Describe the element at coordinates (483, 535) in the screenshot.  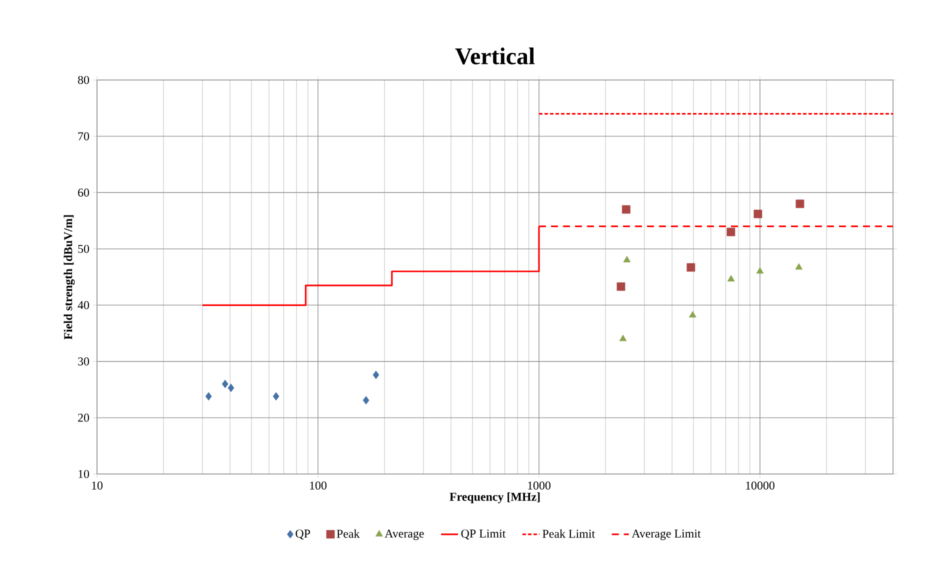
I see `legend-label: QP Limit` at that location.